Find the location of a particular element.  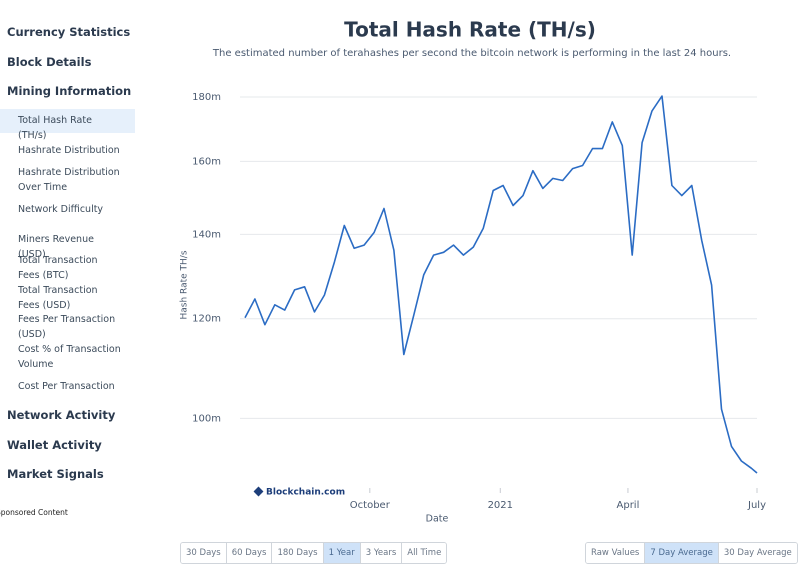

sponsored-link: Sponsored Content is located at coordinates (34, 512).